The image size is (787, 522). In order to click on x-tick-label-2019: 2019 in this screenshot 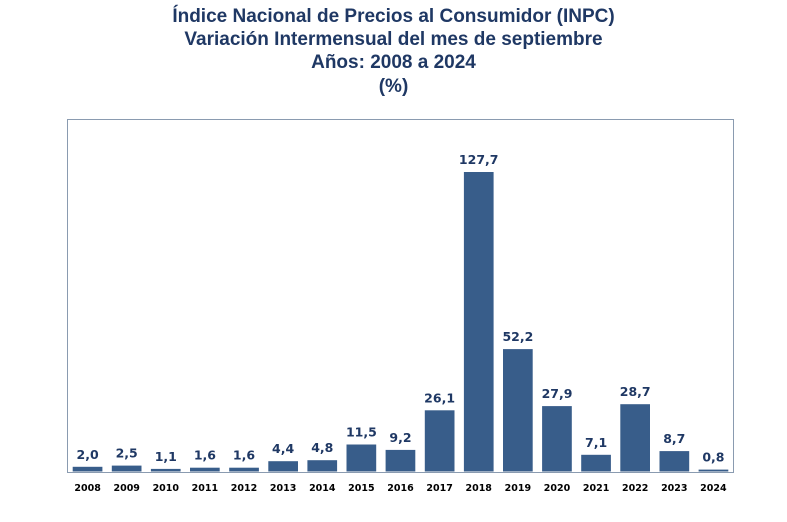, I will do `click(518, 488)`.